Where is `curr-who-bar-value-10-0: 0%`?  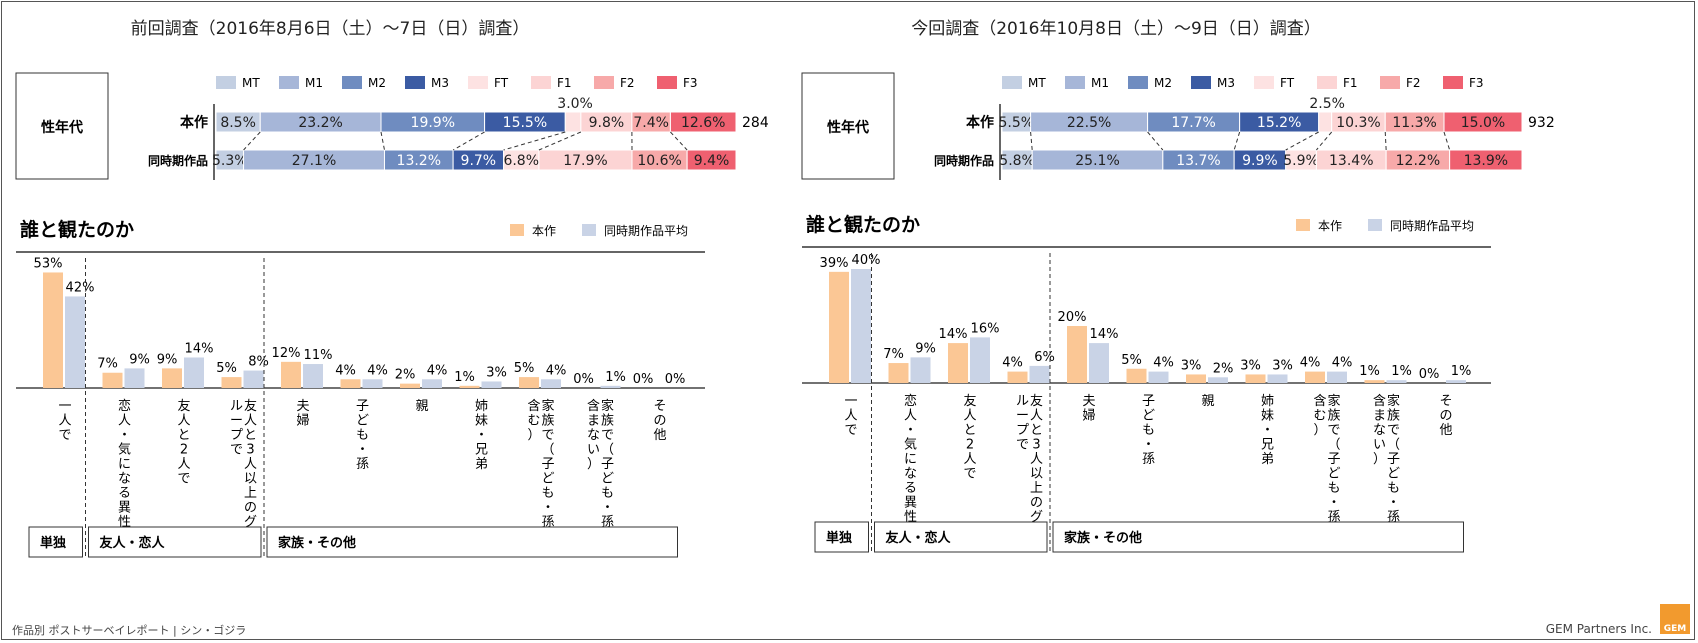
curr-who-bar-value-10-0: 0% is located at coordinates (1429, 374).